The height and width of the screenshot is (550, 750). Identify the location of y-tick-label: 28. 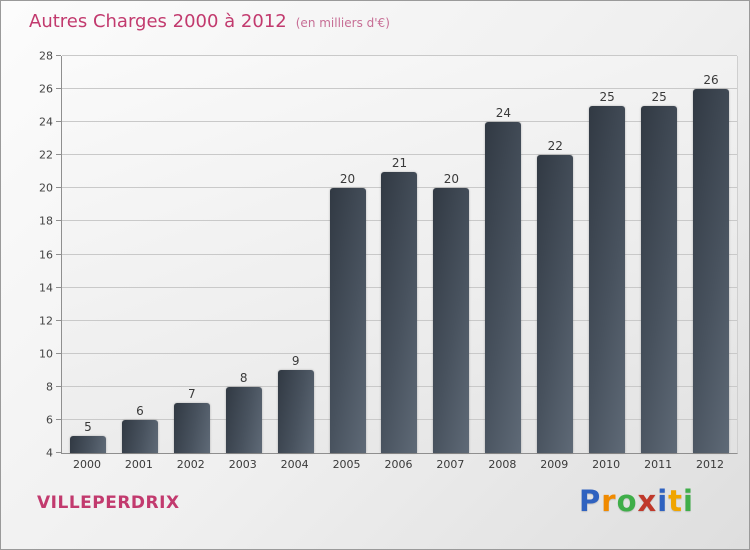
(46, 56).